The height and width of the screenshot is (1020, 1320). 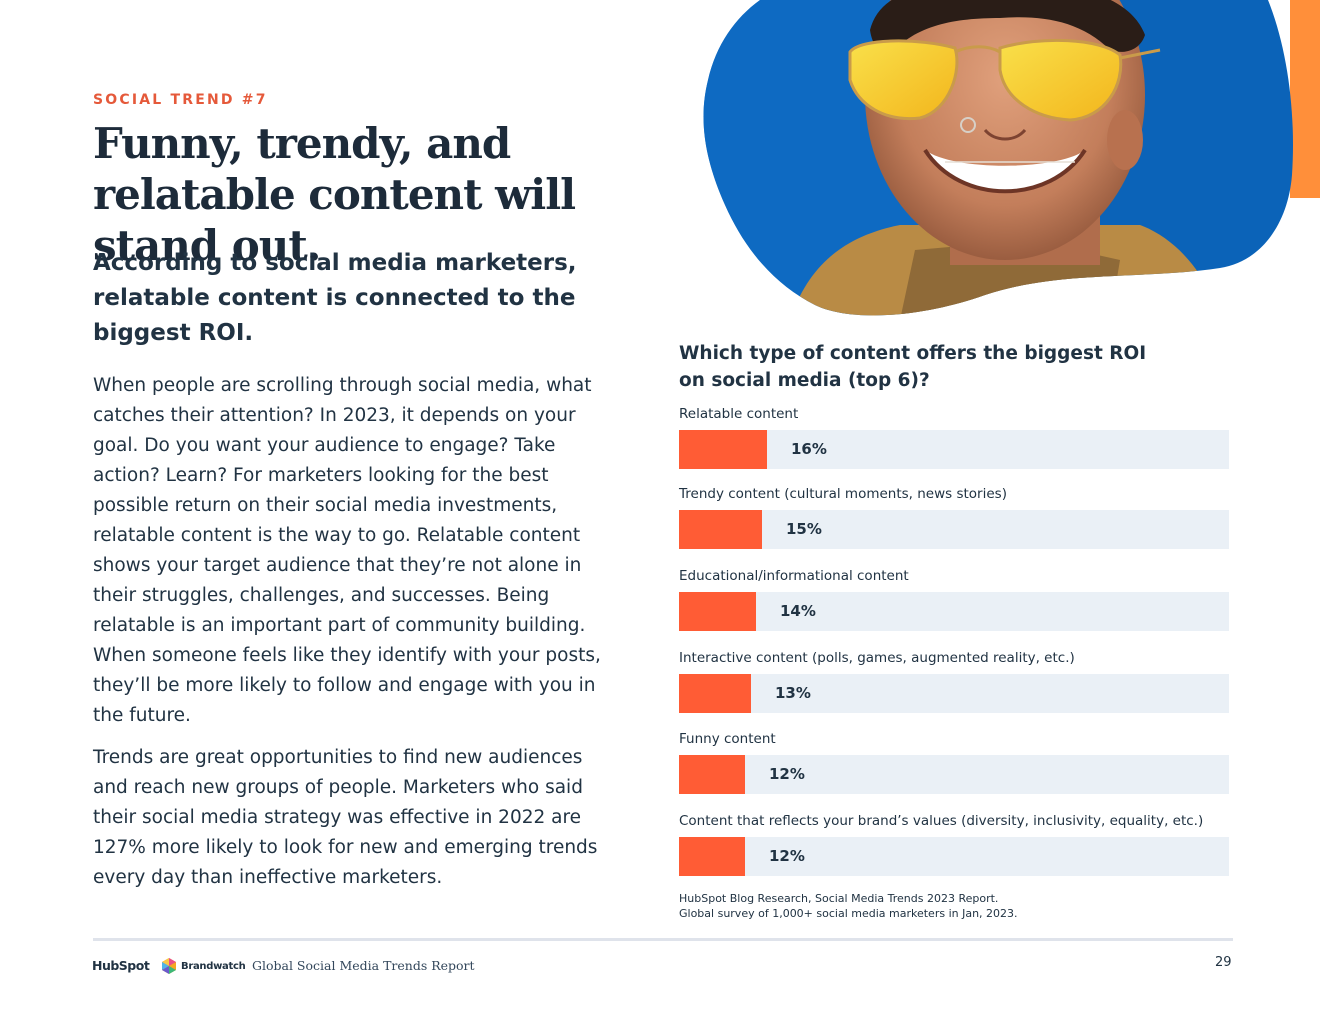 I want to click on bar-track: 13%, so click(x=954, y=693).